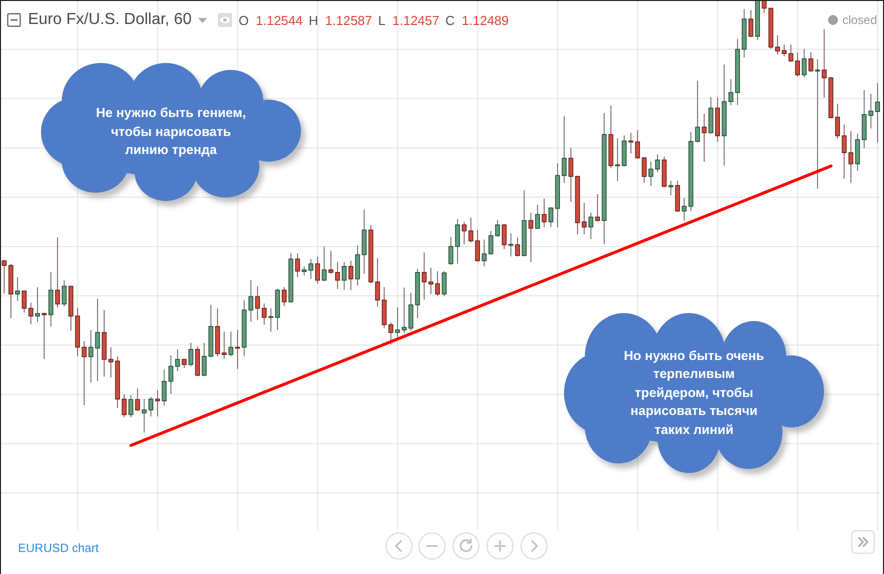 The image size is (884, 574). Describe the element at coordinates (694, 392) in the screenshot. I see `annotation: Но нужно быть очень терпеливым трейдером, чтобы нарисовать тысячи таких линий` at that location.